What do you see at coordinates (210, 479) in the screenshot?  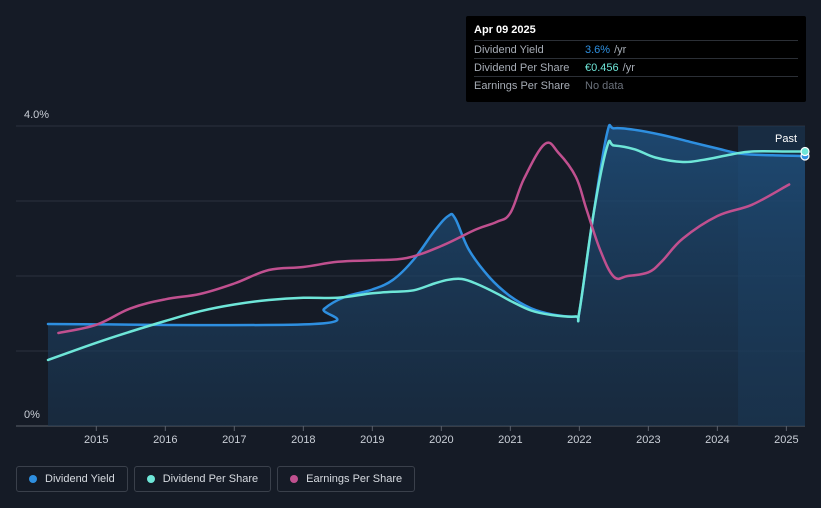 I see `legend-label: Dividend Per Share` at bounding box center [210, 479].